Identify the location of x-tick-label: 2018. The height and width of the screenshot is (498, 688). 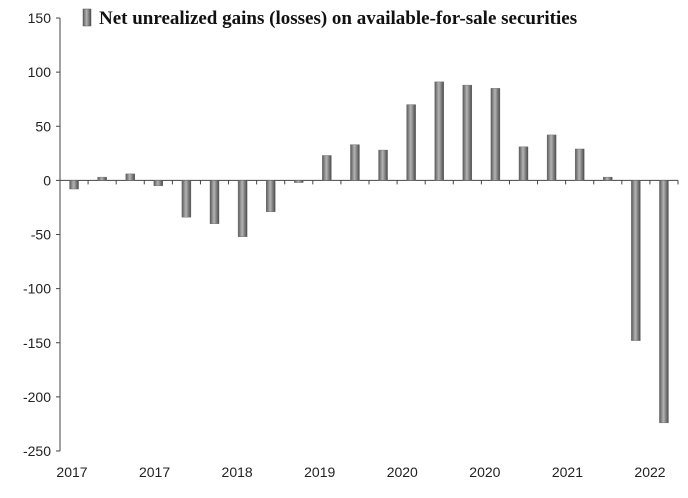
(237, 472).